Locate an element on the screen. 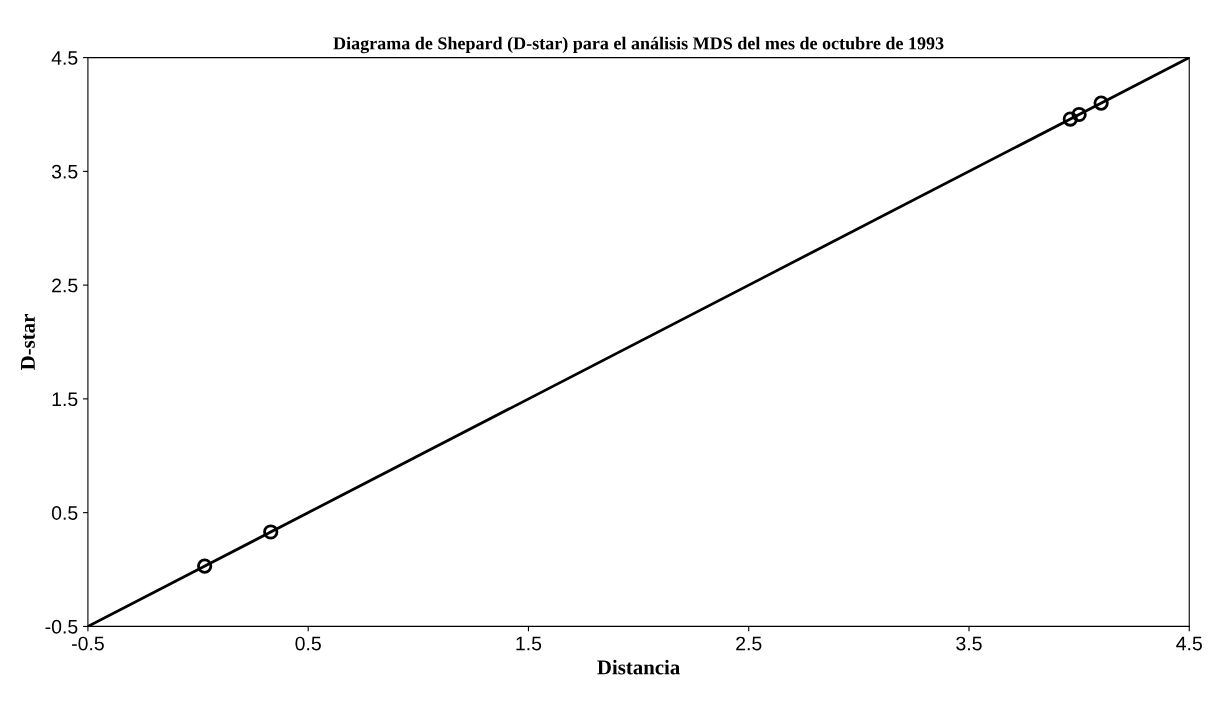 Image resolution: width=1221 pixels, height=720 pixels. x-tick-label: 2.5 is located at coordinates (749, 643).